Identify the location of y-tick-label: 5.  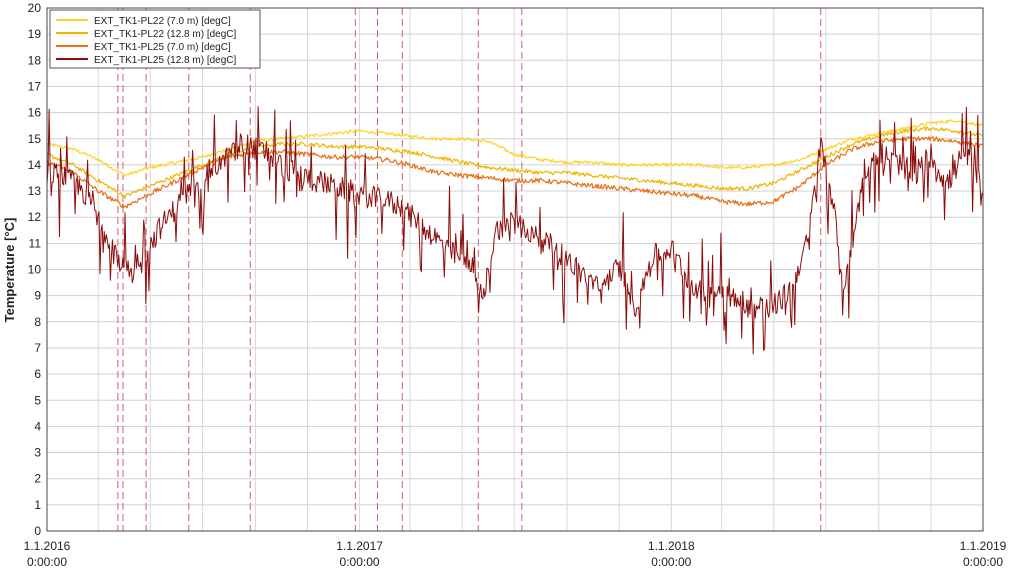
(37, 400).